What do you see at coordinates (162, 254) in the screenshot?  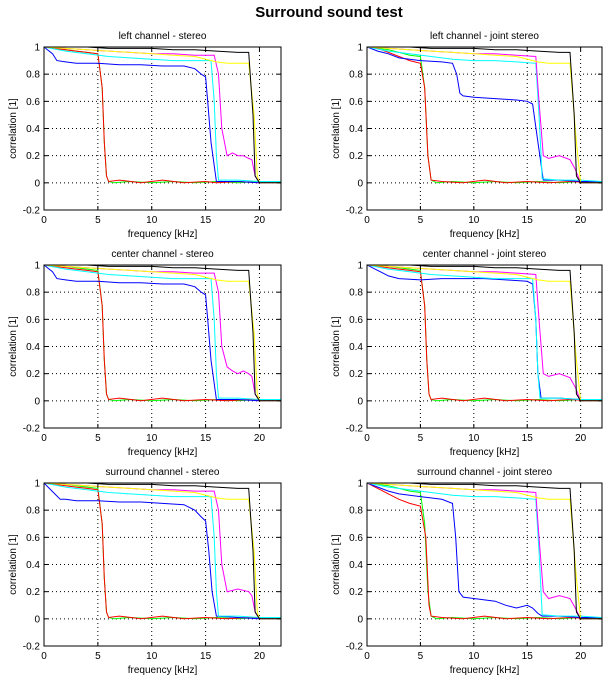 I see `subplot-title: center channel - stereo` at bounding box center [162, 254].